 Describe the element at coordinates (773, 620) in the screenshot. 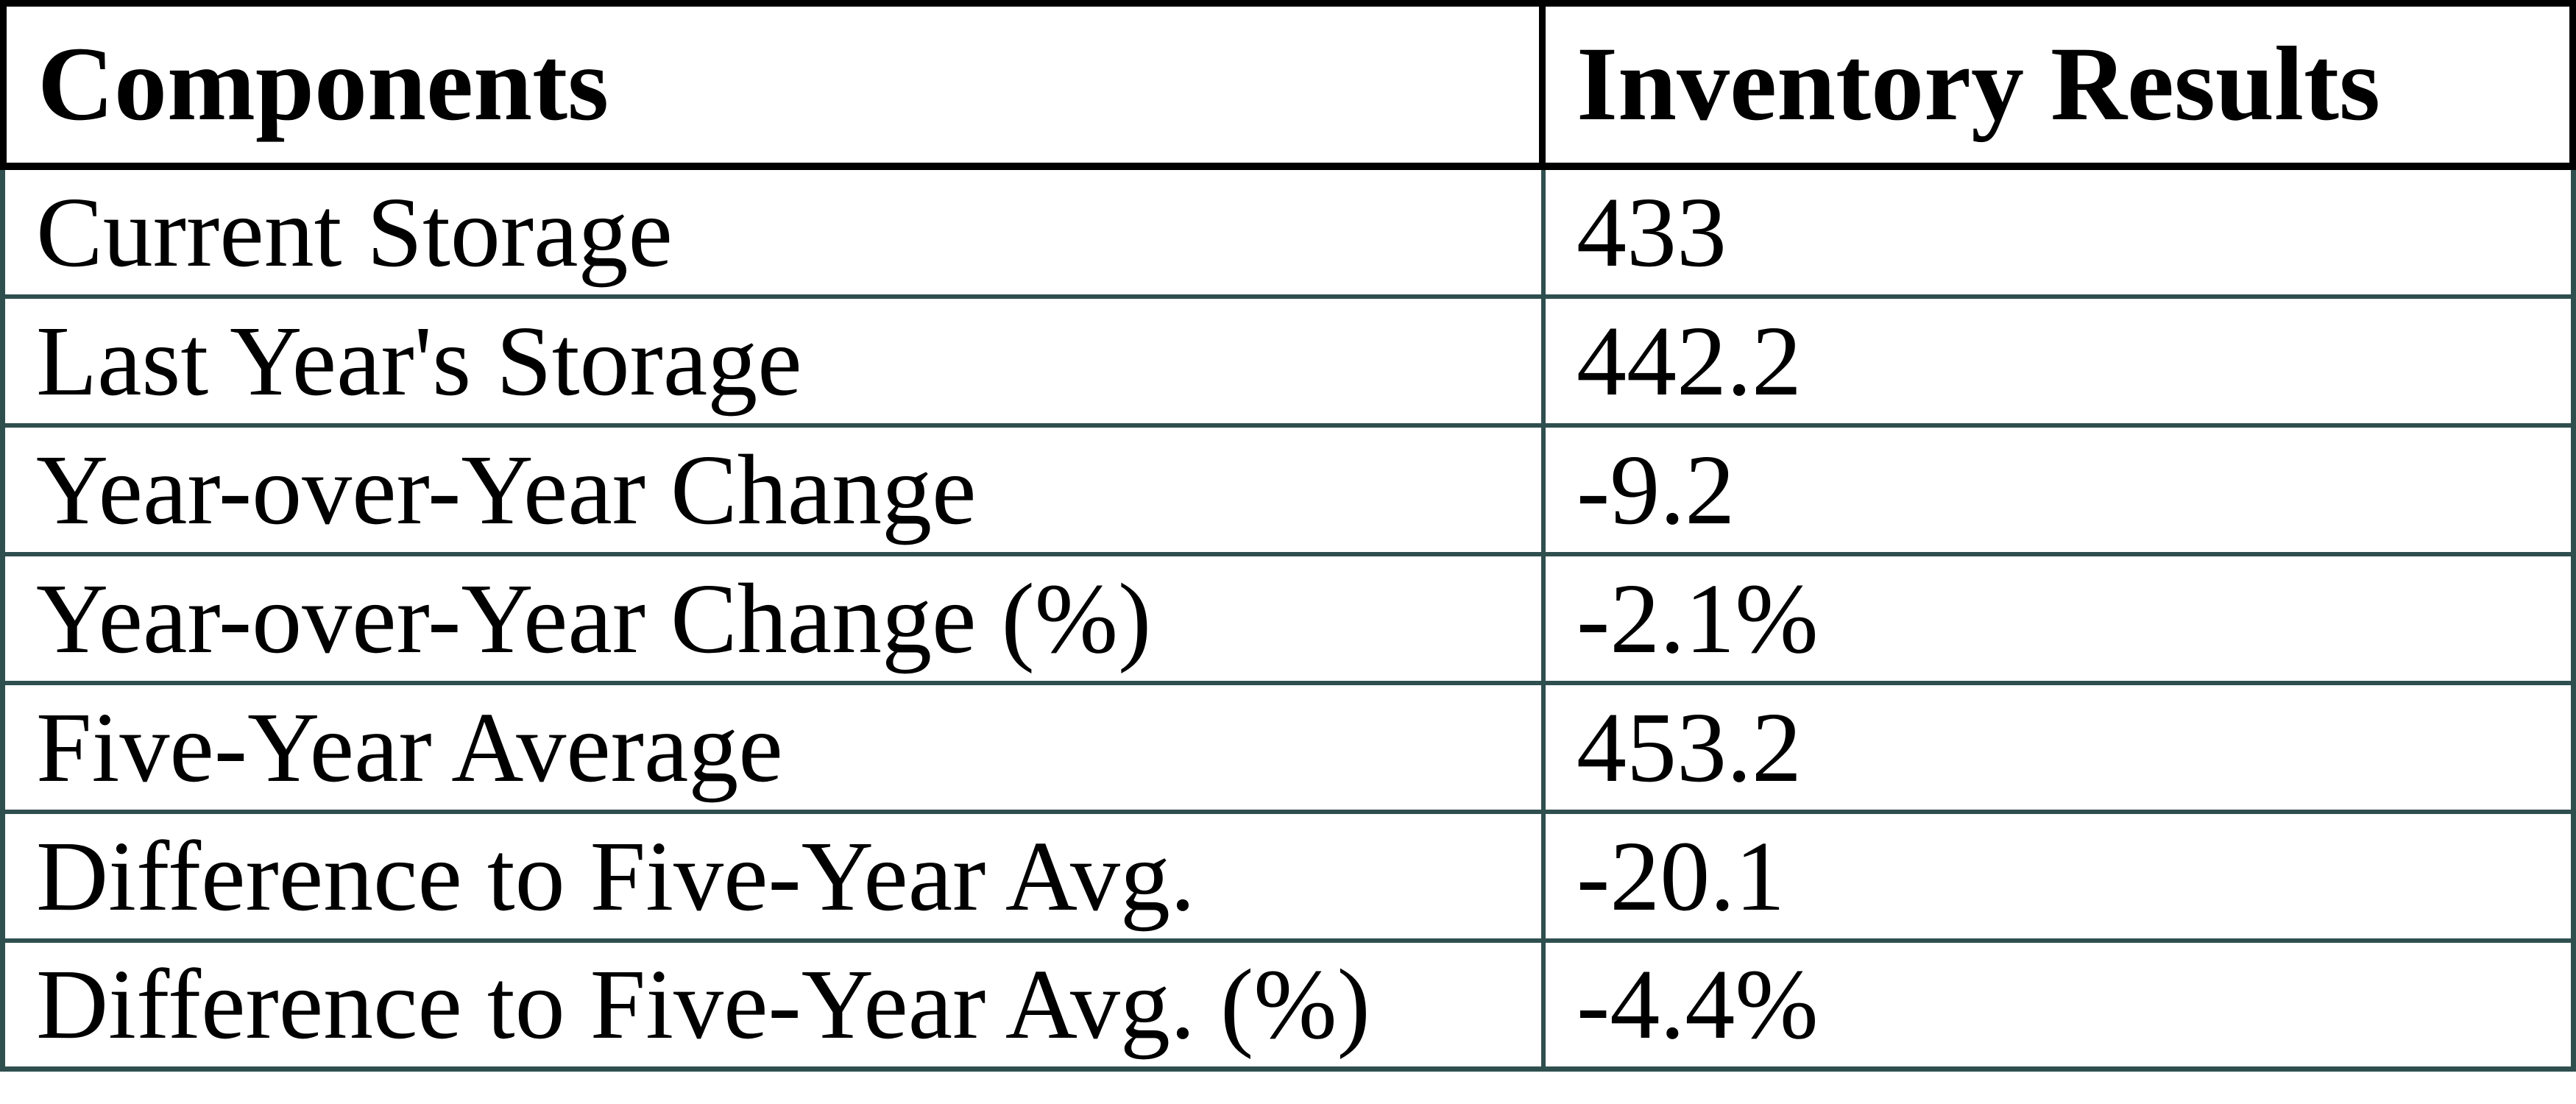

I see `row-label-yoy-change-pct: Year-over-Year Change (%)` at that location.